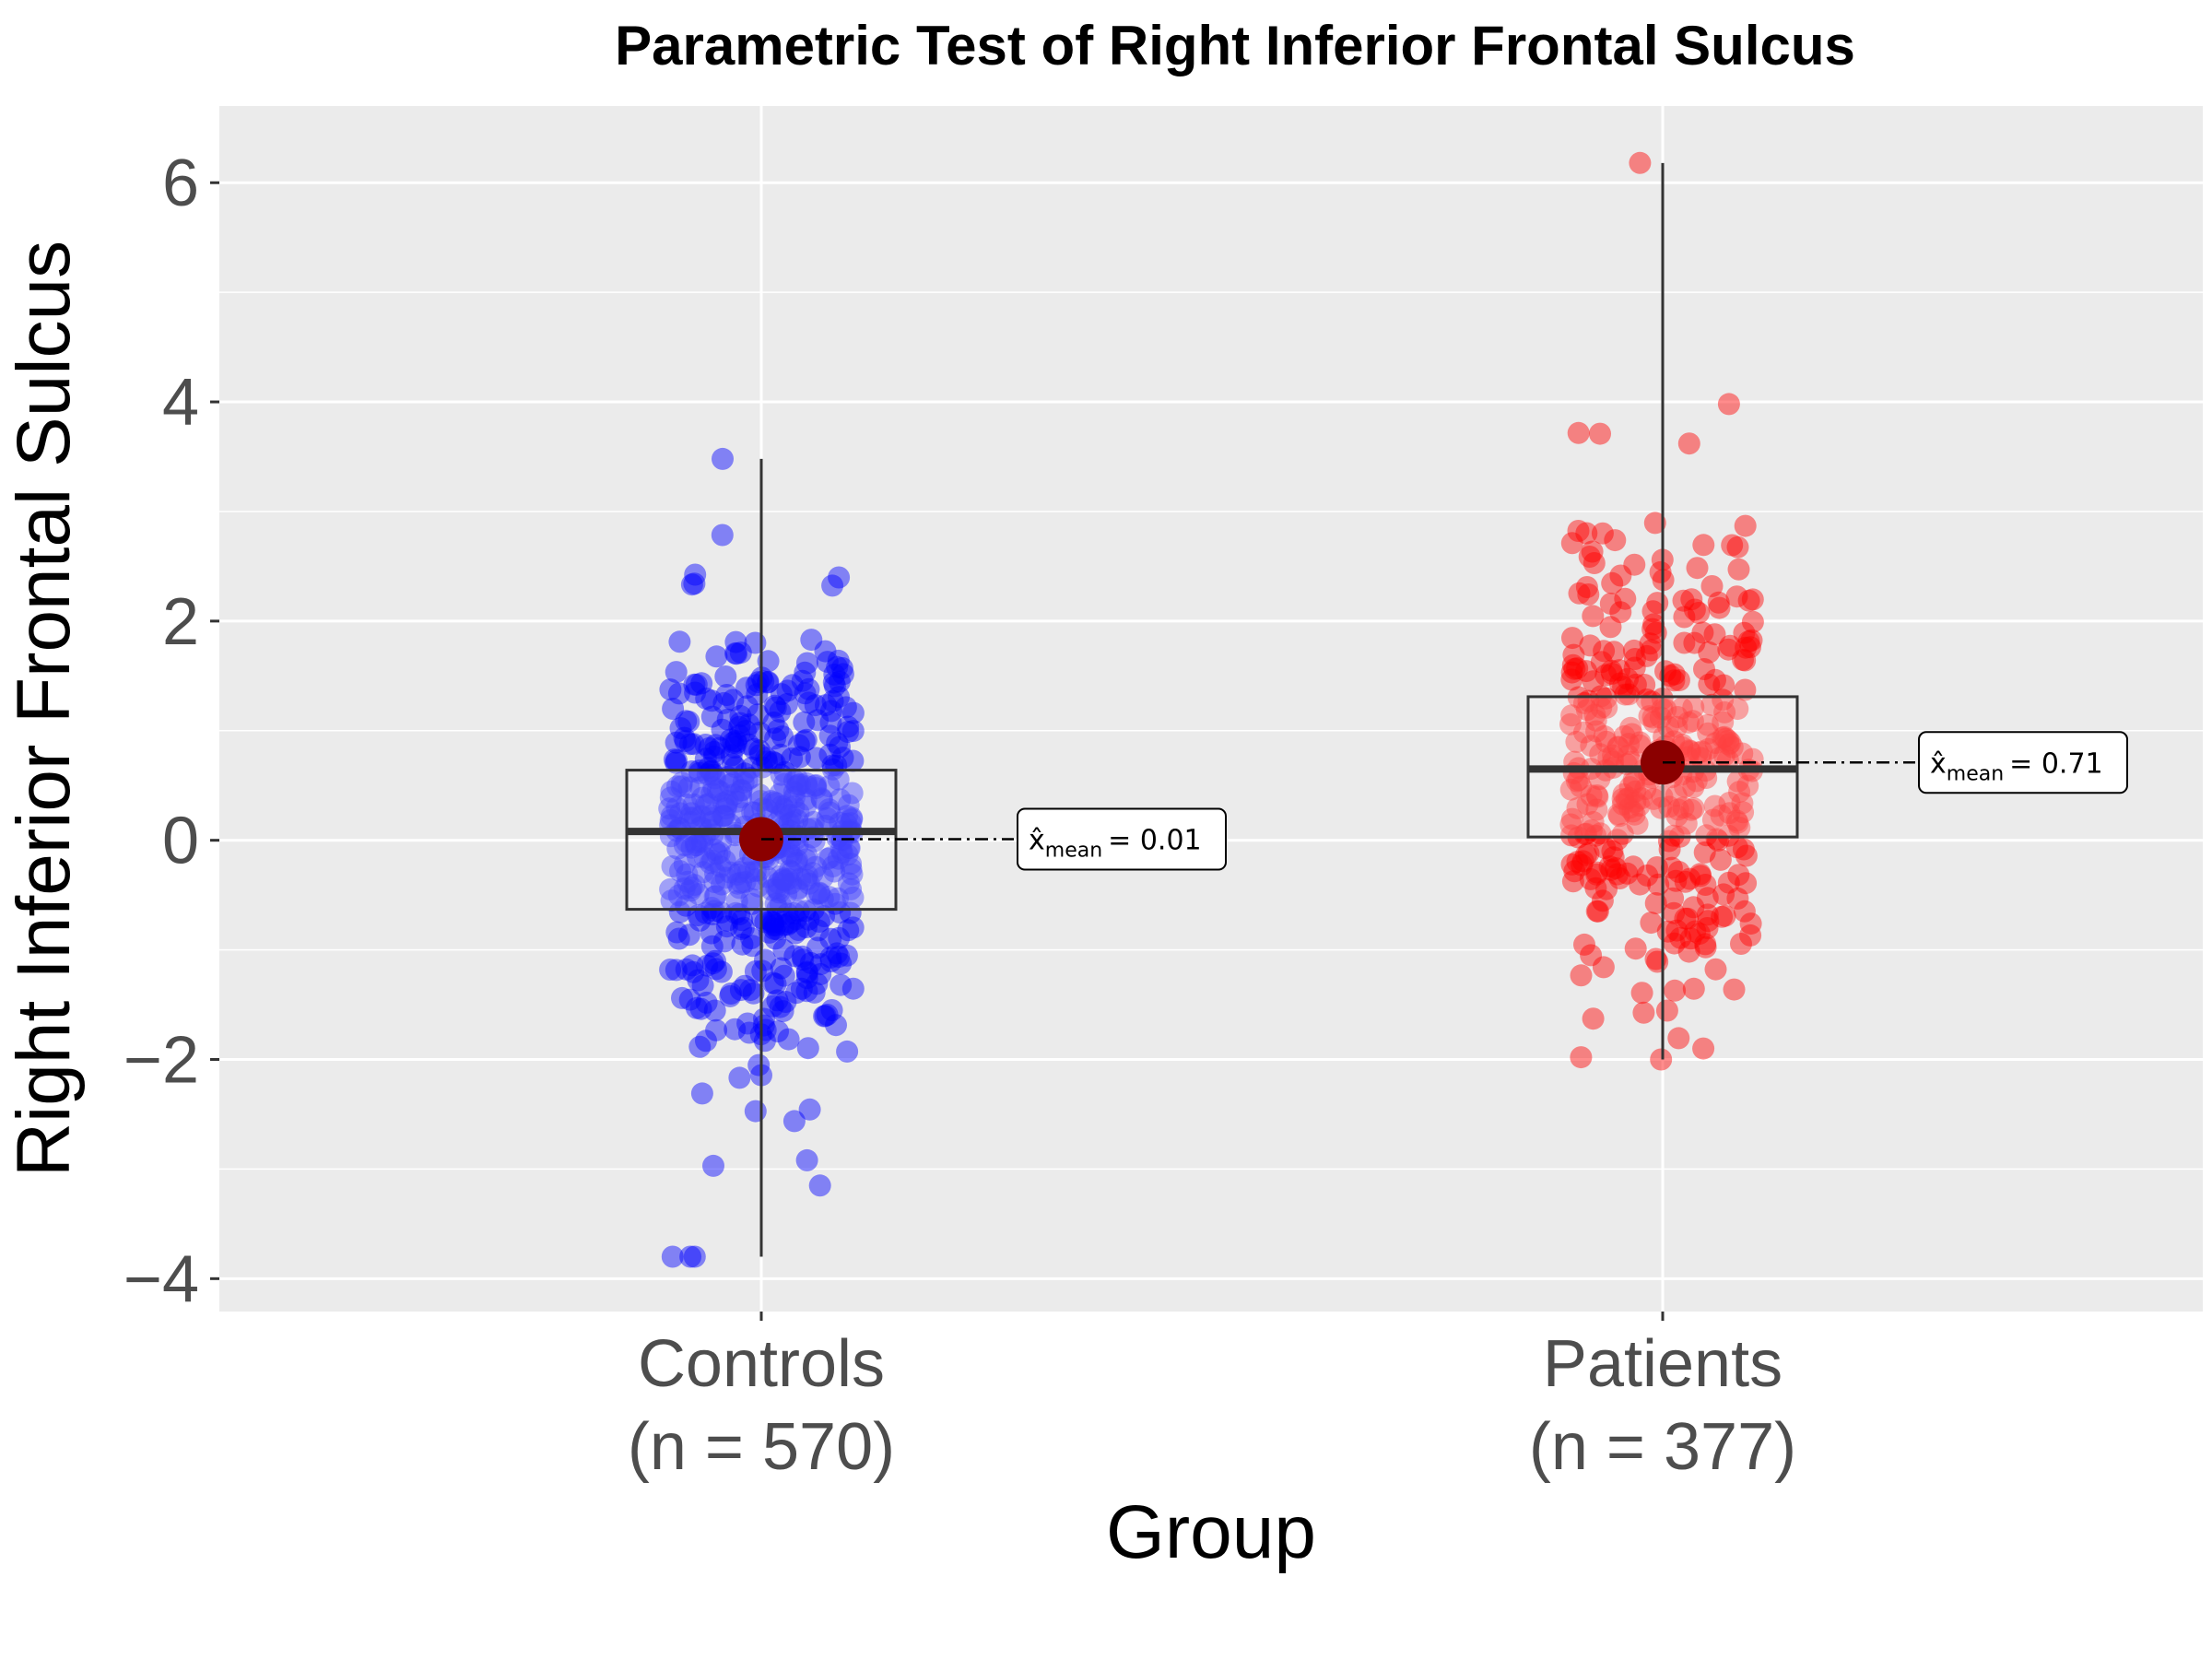 This screenshot has width=2212, height=1659. What do you see at coordinates (1938, 763) in the screenshot?
I see `mean-label-symbol: x̂` at bounding box center [1938, 763].